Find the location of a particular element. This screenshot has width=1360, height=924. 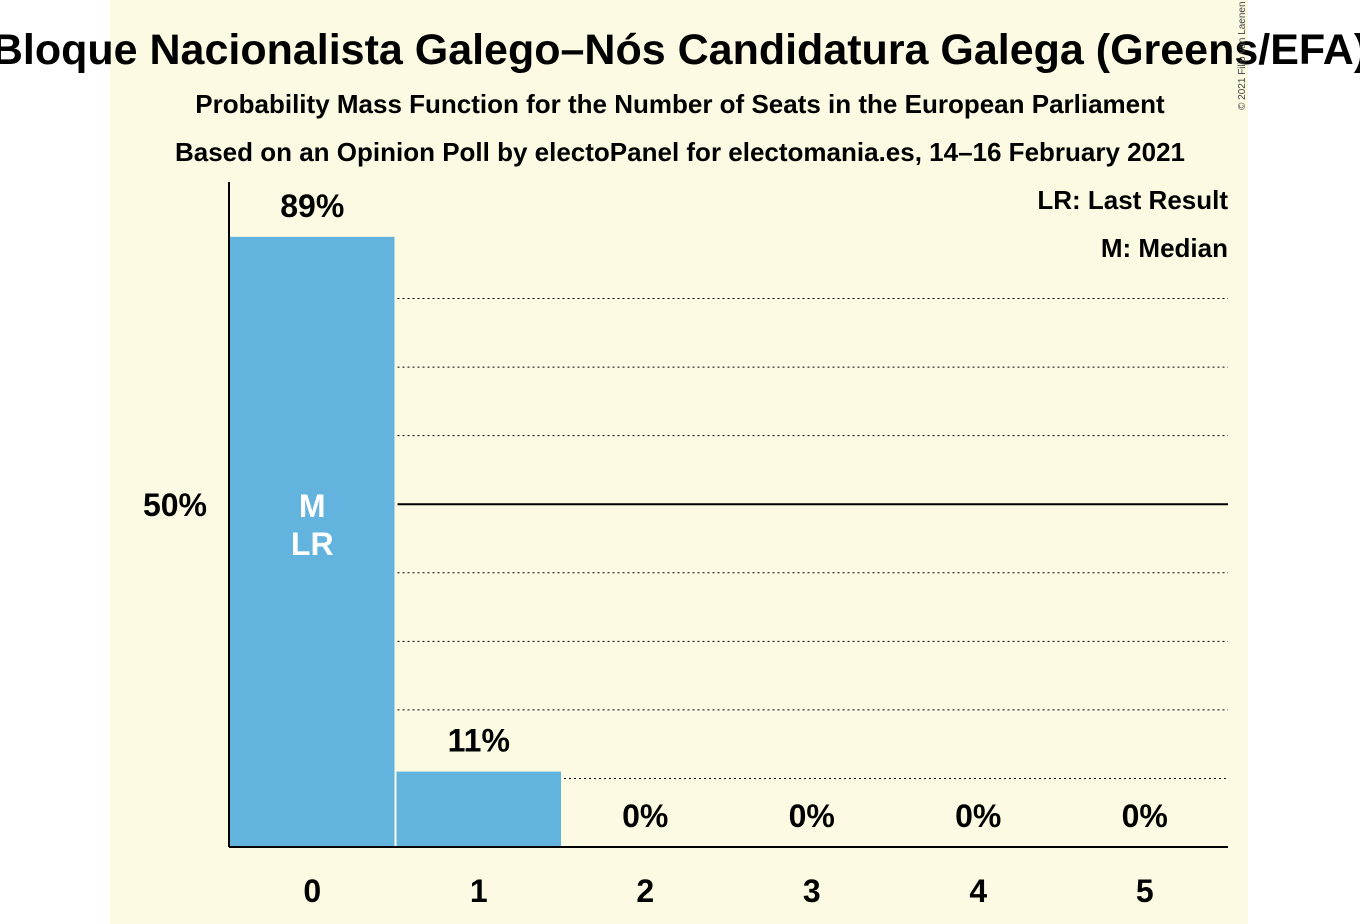

median-marker: M is located at coordinates (312, 506).